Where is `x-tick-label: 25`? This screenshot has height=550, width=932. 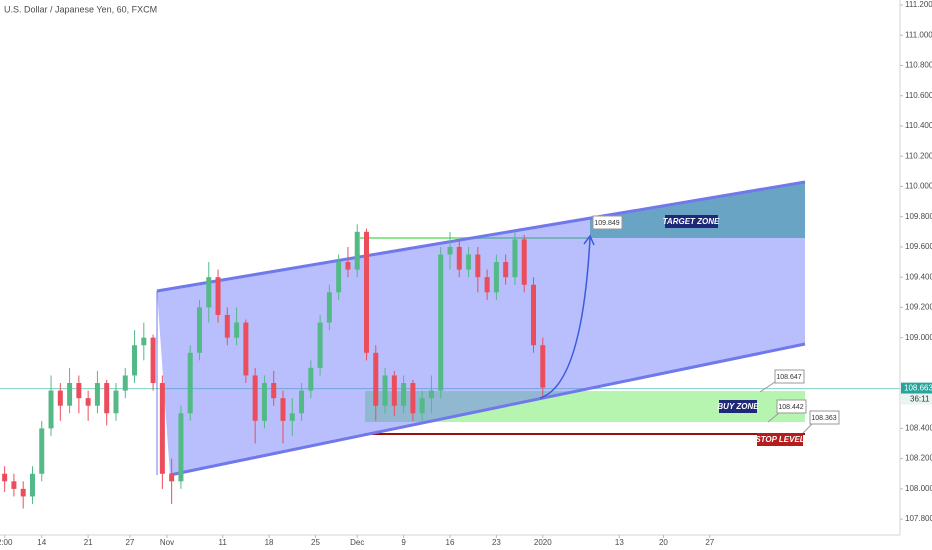
x-tick-label: 25 is located at coordinates (315, 542).